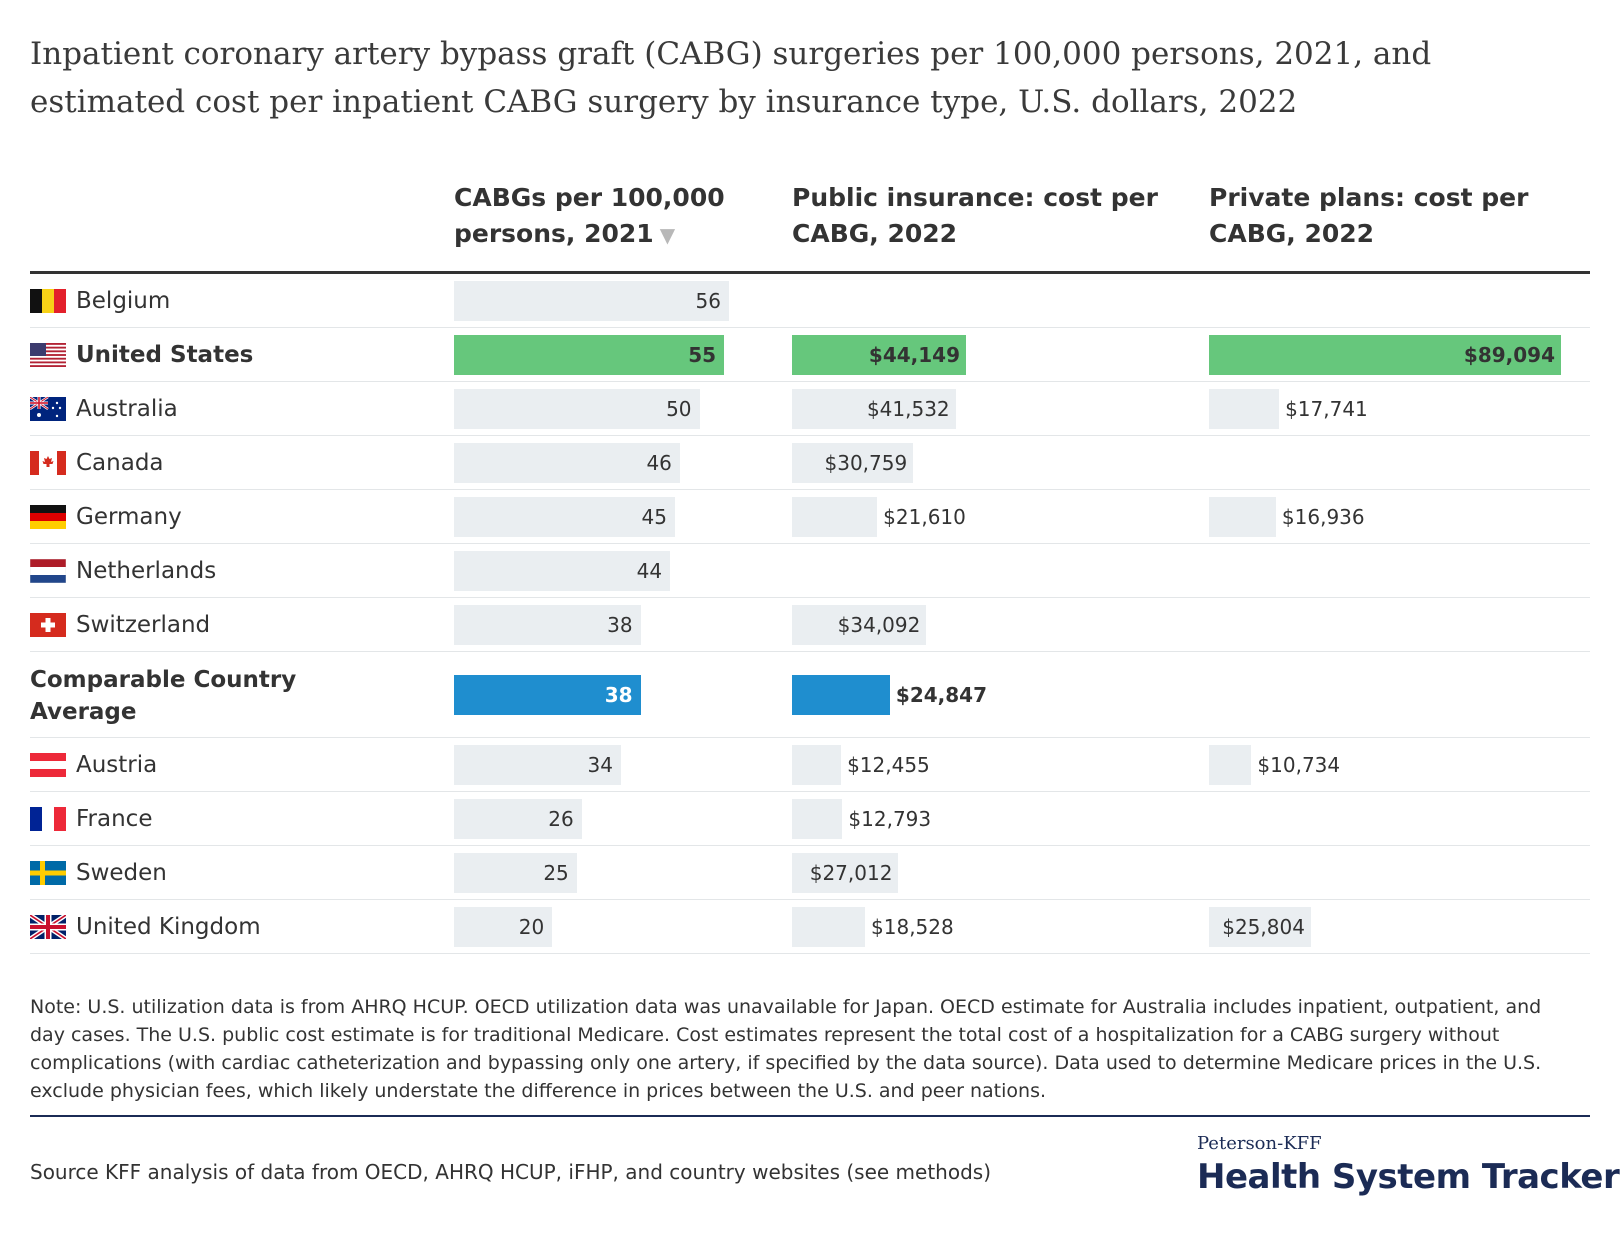  I want to click on public-cost-value-label: $24,847, so click(941, 695).